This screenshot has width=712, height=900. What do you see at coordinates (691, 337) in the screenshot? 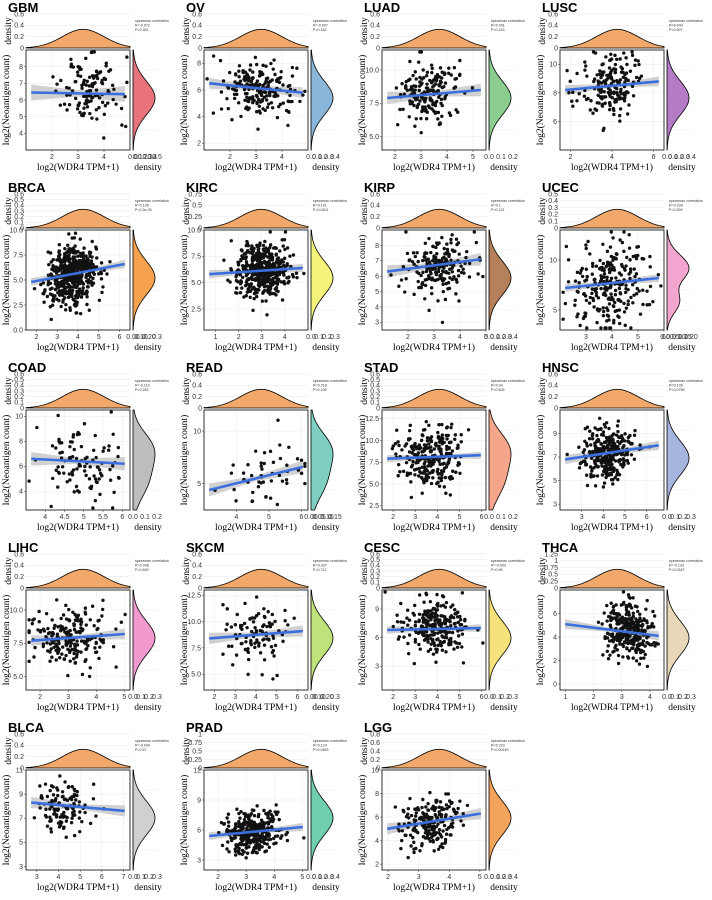
I see `marginal-tick-label: 0.20` at bounding box center [691, 337].